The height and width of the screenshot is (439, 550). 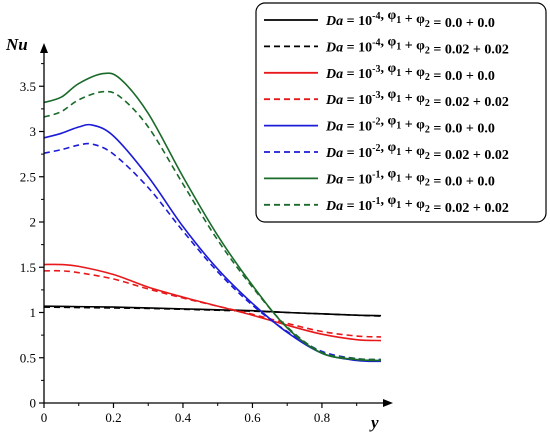 I want to click on x-axis-arrow, so click(x=388, y=403).